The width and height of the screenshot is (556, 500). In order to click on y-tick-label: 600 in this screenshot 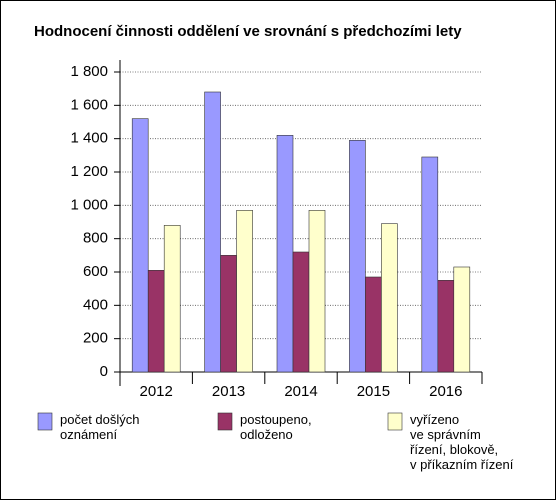, I will do `click(95, 271)`.